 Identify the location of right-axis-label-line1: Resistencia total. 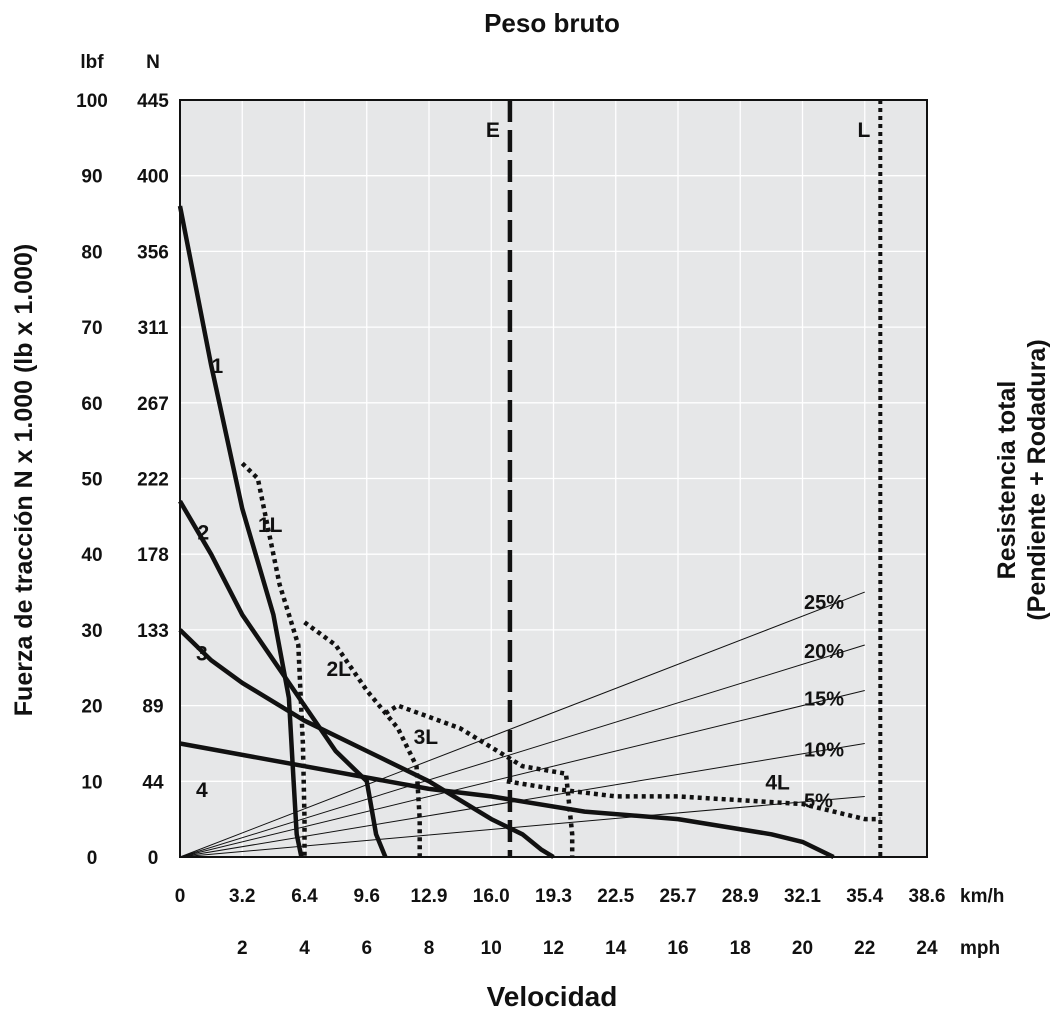
(1007, 480).